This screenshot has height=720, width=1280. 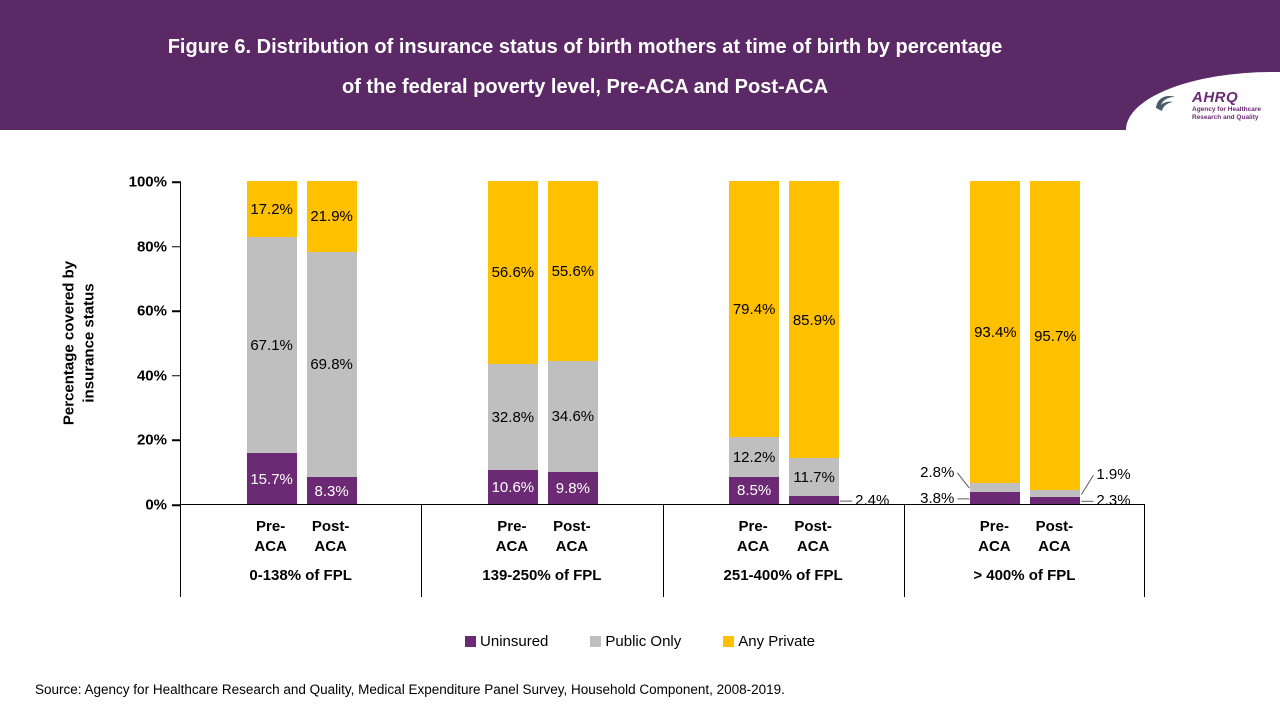 What do you see at coordinates (300, 575) in the screenshot?
I see `group-label: 0-138% of FPL` at bounding box center [300, 575].